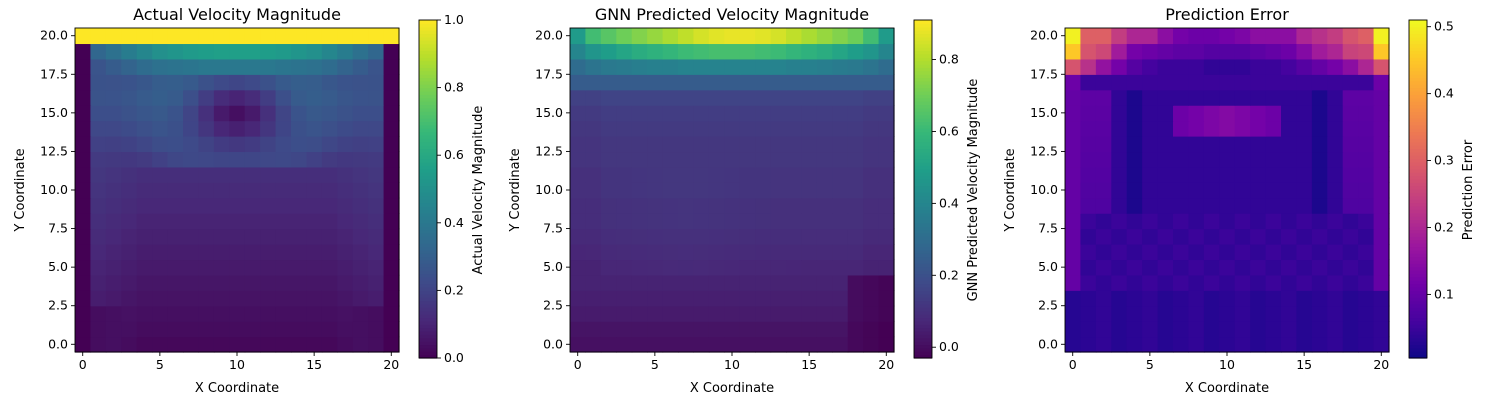 The image size is (1500, 400). I want to click on colorbar-tick-label: 0.5, so click(1444, 26).